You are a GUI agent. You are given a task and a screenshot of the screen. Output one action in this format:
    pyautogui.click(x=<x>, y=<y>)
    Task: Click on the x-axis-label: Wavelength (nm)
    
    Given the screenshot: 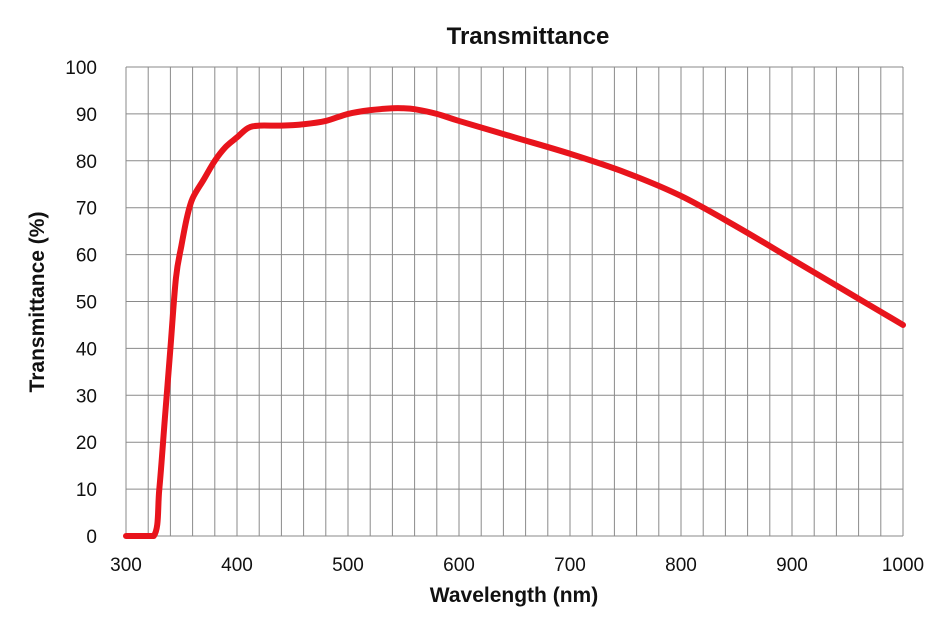 What is the action you would take?
    pyautogui.click(x=514, y=595)
    